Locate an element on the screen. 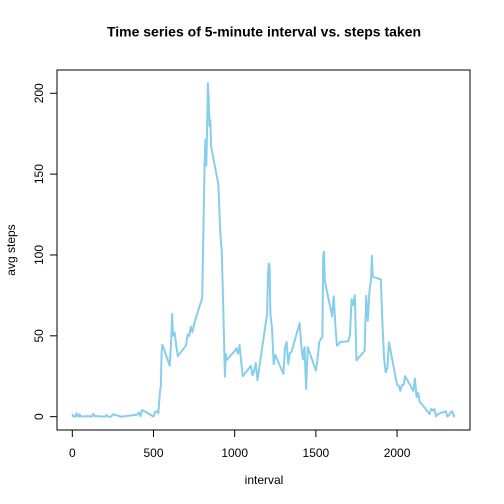 Image resolution: width=504 pixels, height=504 pixels. y-tick-label: 100 is located at coordinates (39, 255).